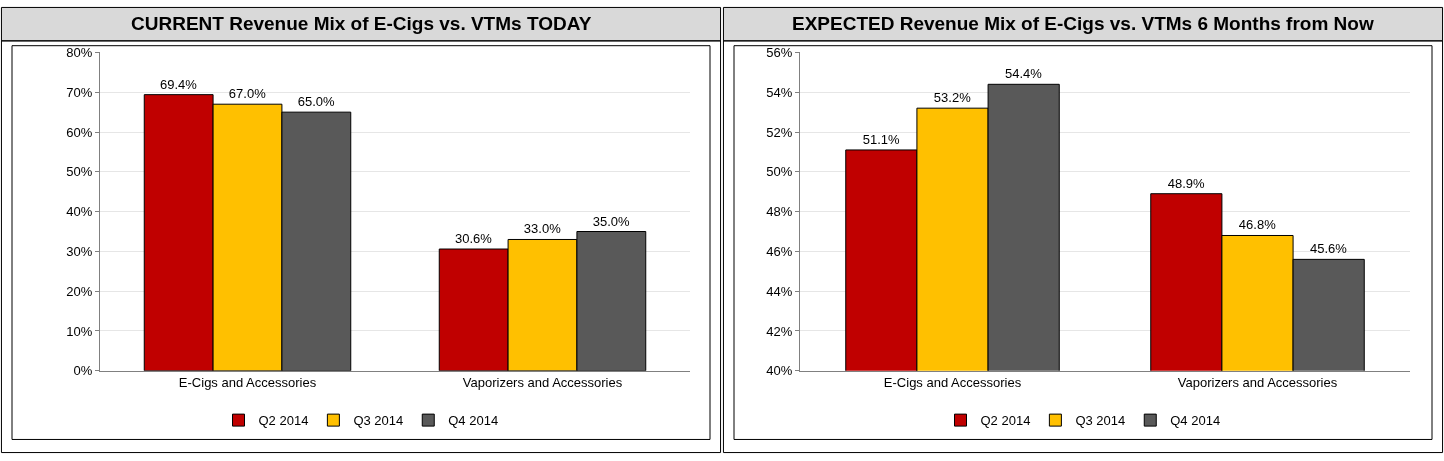 The width and height of the screenshot is (1444, 461). Describe the element at coordinates (779, 291) in the screenshot. I see `y-tick-label: 44%` at that location.